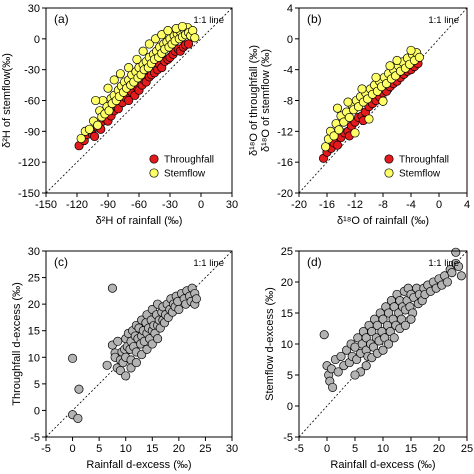  What do you see at coordinates (383, 221) in the screenshot?
I see `x-axis-label: δ¹⁸O of rainfall (‰)` at bounding box center [383, 221].